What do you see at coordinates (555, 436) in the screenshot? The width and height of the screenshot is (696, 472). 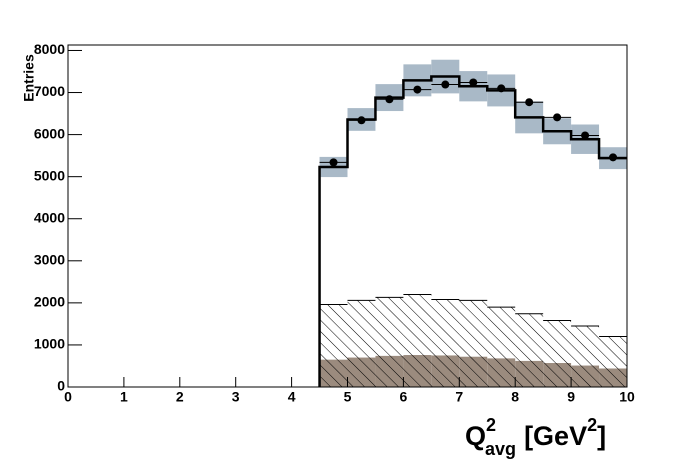 I see `x-label-unit: [GeV` at bounding box center [555, 436].